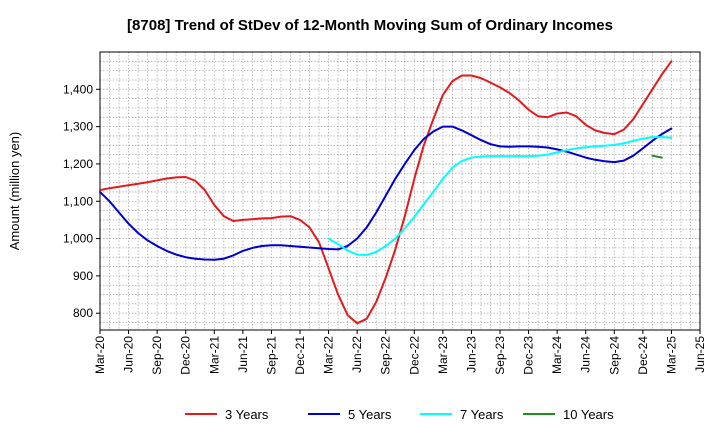  I want to click on y-tick-label: 1,300, so click(78, 127).